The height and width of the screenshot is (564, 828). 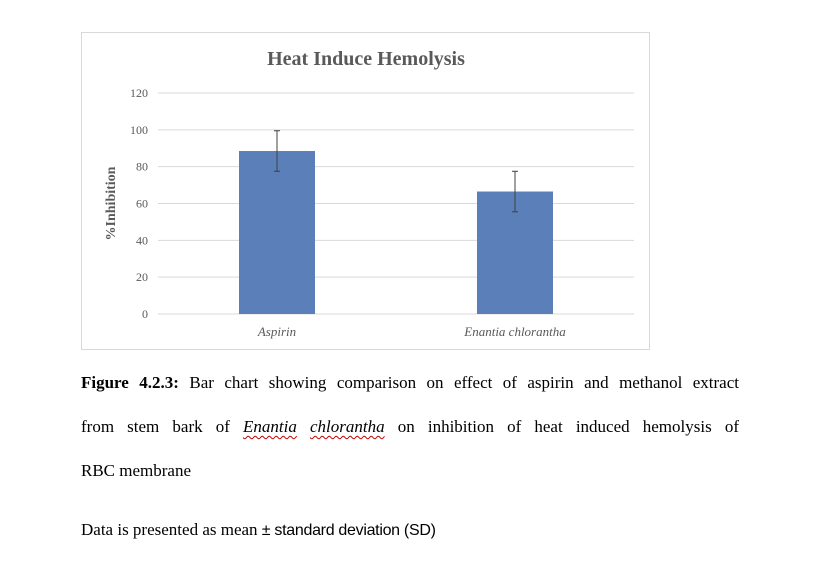 I want to click on caption-text-2a: from stem bark of, so click(x=162, y=426).